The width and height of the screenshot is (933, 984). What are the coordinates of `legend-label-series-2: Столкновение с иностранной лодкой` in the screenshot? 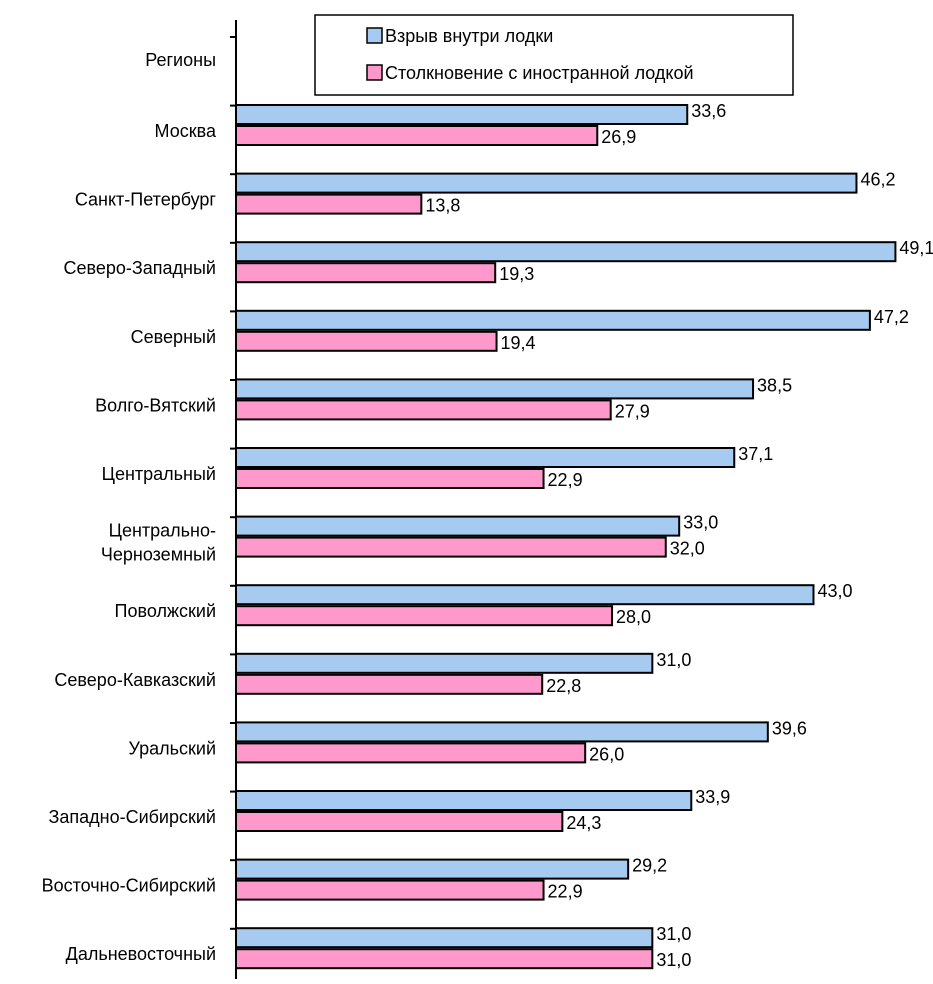 It's located at (539, 73).